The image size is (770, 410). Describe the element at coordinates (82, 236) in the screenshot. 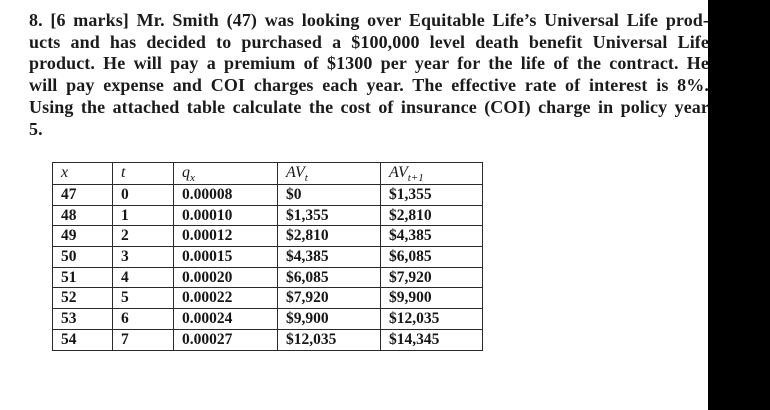

I see `table-cell: 49` at that location.